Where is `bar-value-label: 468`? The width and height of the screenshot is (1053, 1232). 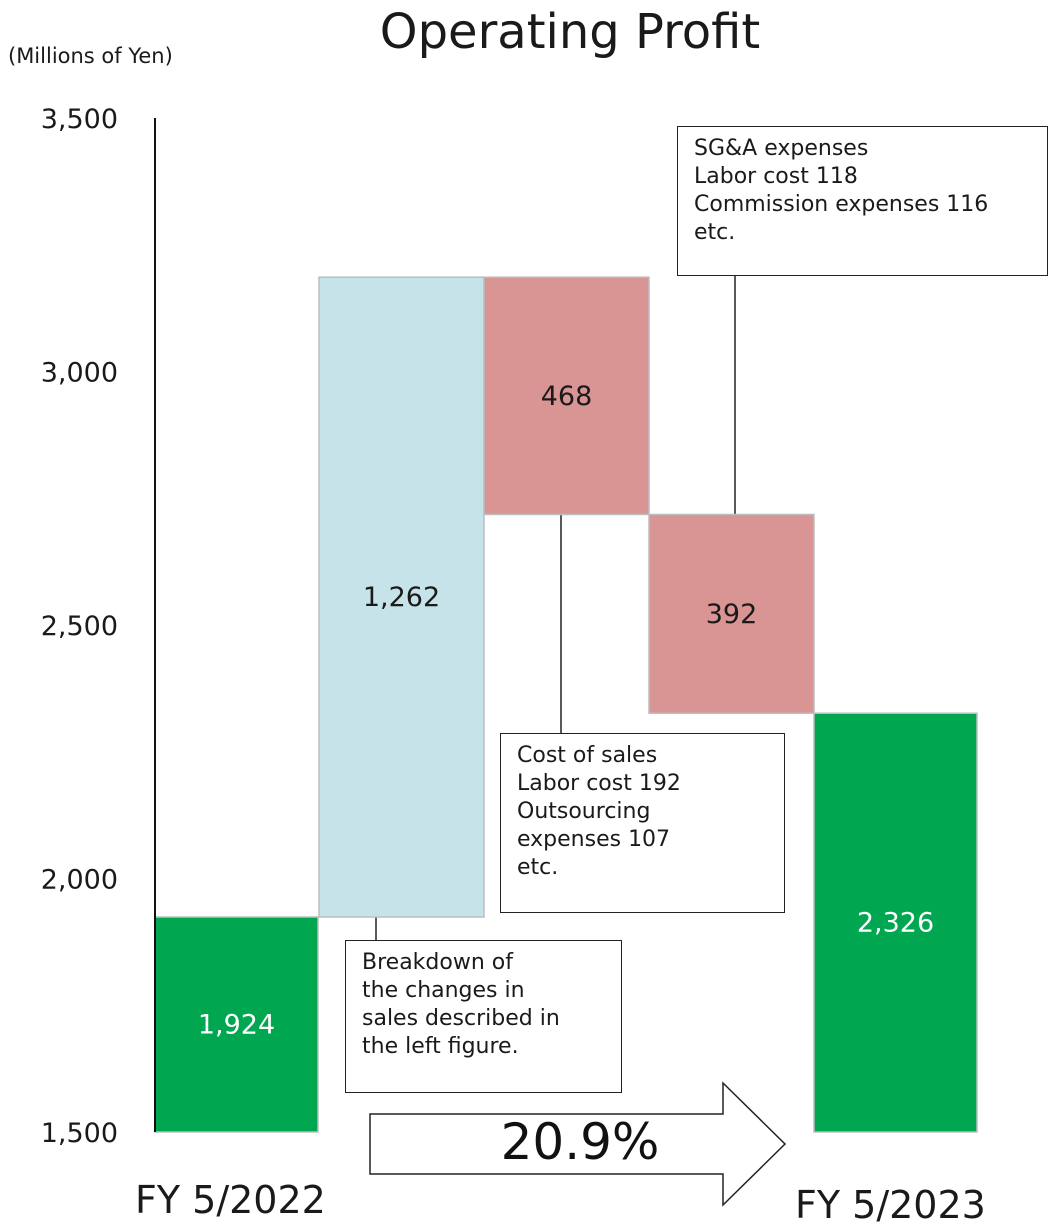
bar-value-label: 468 is located at coordinates (567, 396).